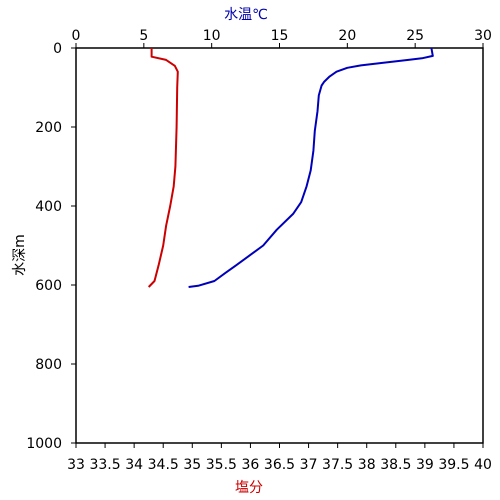 This screenshot has height=500, width=500. I want to click on y-tick-label: 600, so click(48, 286).